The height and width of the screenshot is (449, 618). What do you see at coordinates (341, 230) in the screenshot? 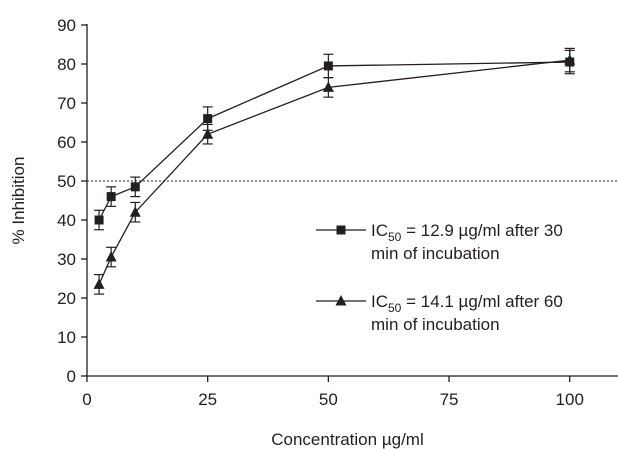
I see `legend-marker-square` at bounding box center [341, 230].